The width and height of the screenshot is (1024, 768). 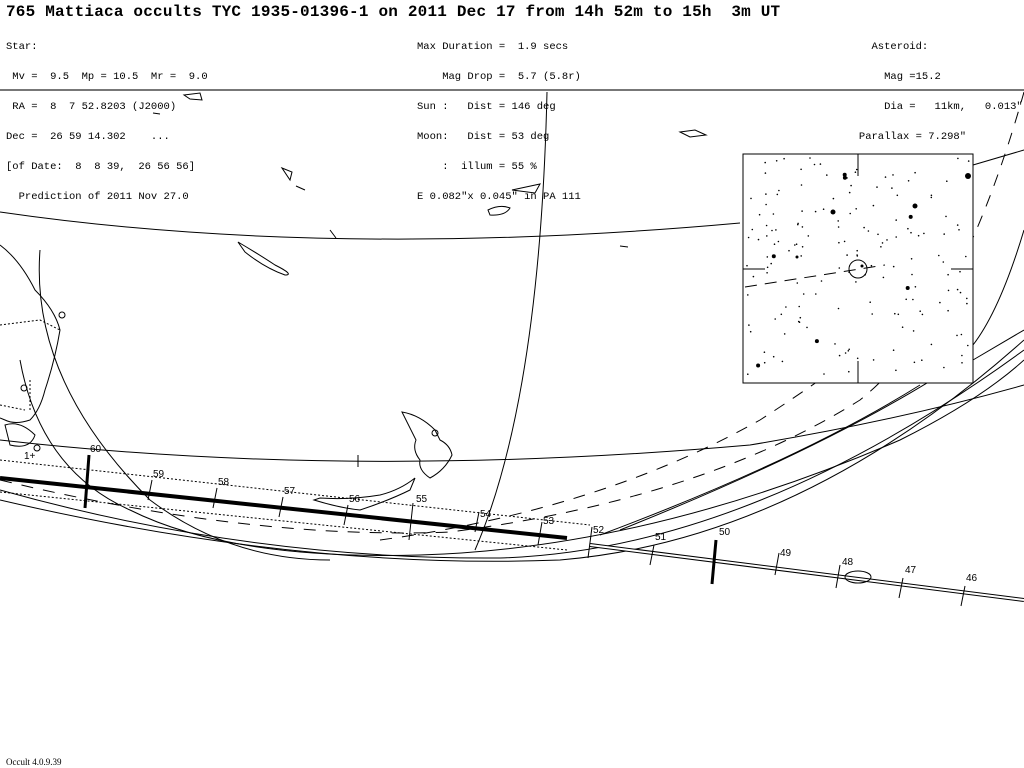 I want to click on minute-label: 53, so click(x=549, y=521).